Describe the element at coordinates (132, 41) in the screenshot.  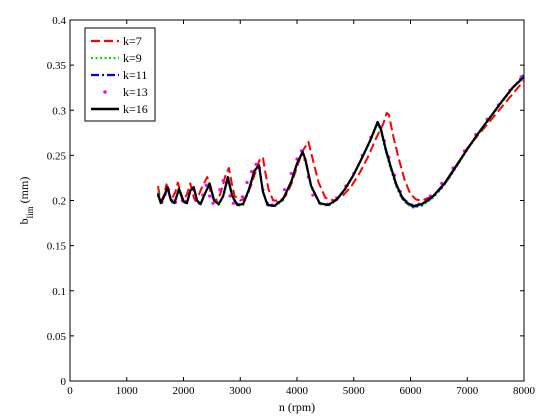
I see `legend-label: k=7` at that location.